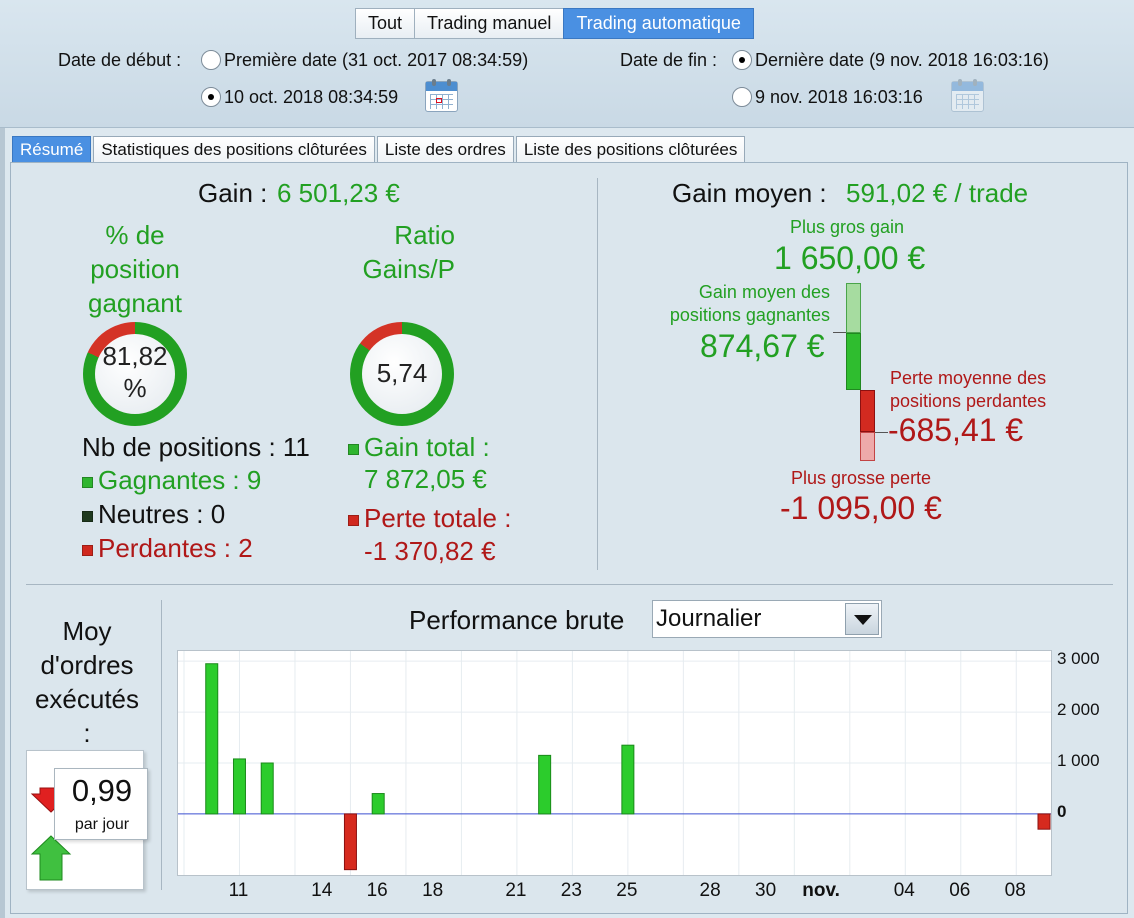  I want to click on y-tick-label: 2 000, so click(1078, 710).